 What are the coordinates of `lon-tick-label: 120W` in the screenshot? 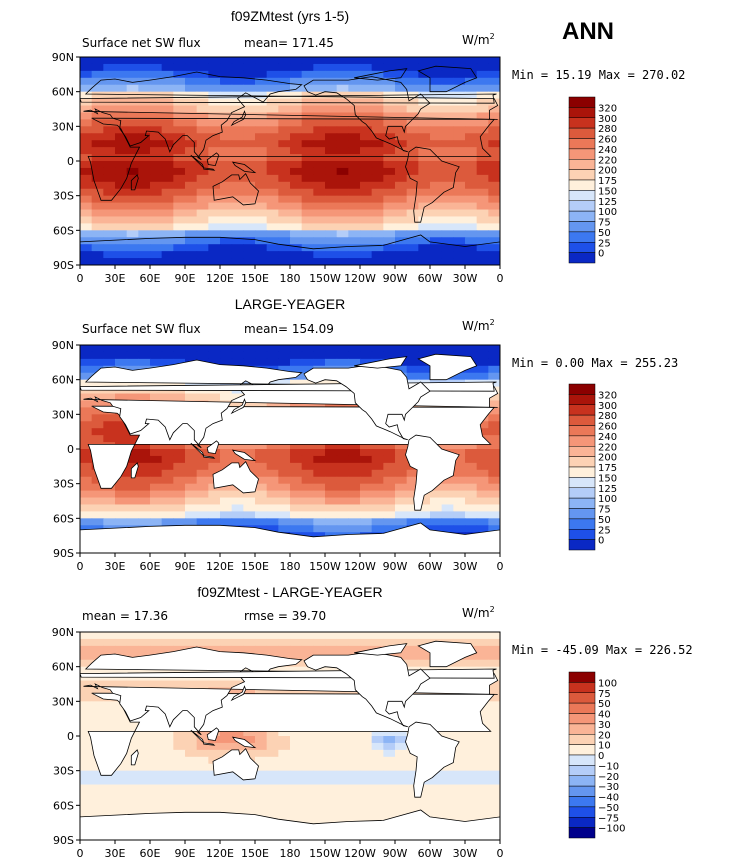 It's located at (360, 853).